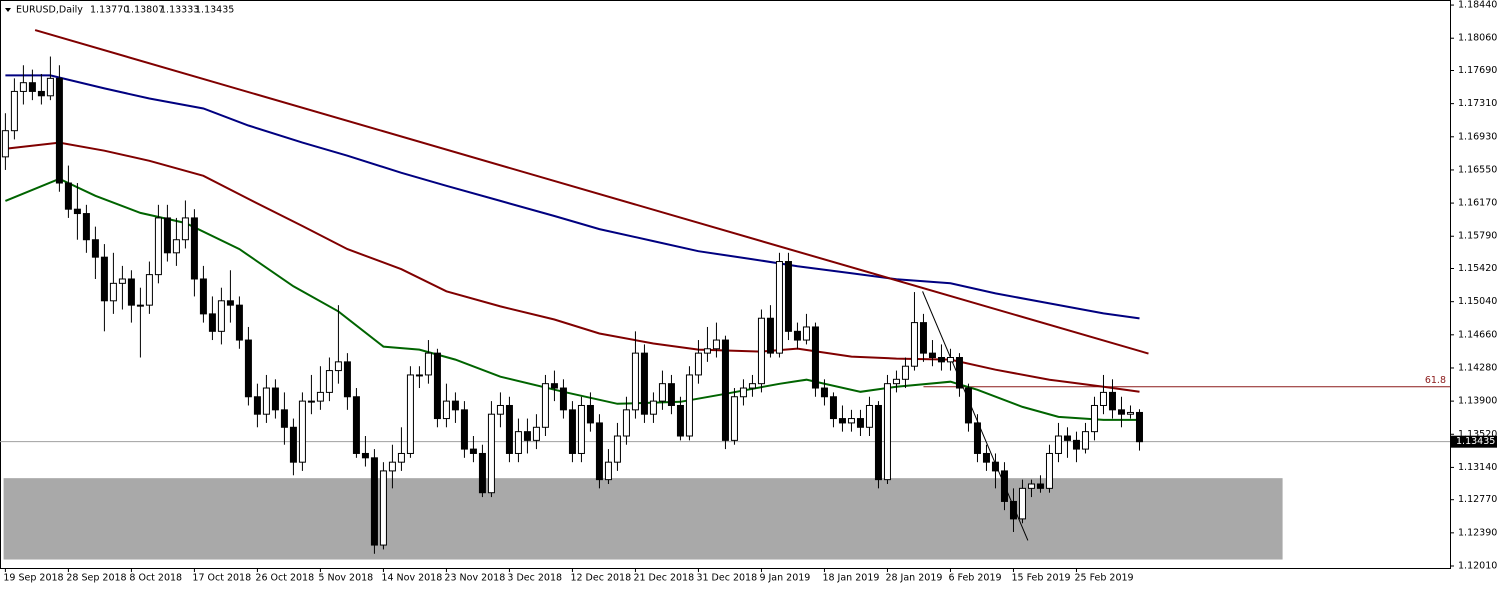  Describe the element at coordinates (913, 578) in the screenshot. I see `x-tick-label: 28 Jan 2019` at that location.